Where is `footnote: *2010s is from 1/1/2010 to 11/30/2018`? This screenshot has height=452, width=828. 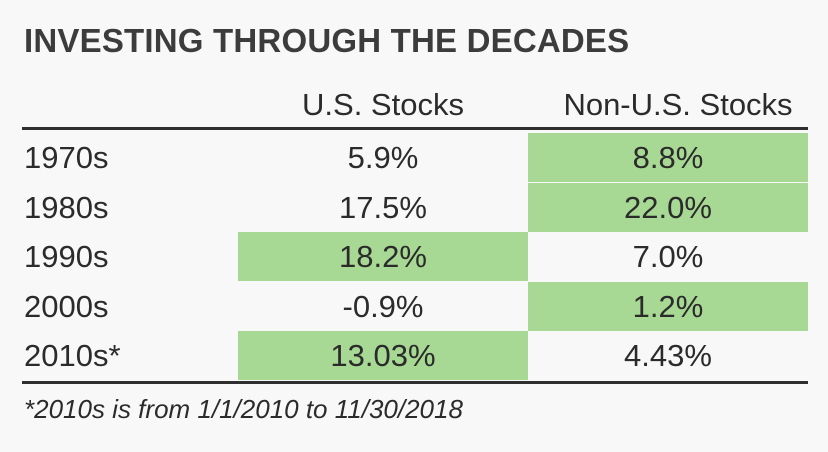 footnote: *2010s is from 1/1/2010 to 11/30/2018 is located at coordinates (243, 409).